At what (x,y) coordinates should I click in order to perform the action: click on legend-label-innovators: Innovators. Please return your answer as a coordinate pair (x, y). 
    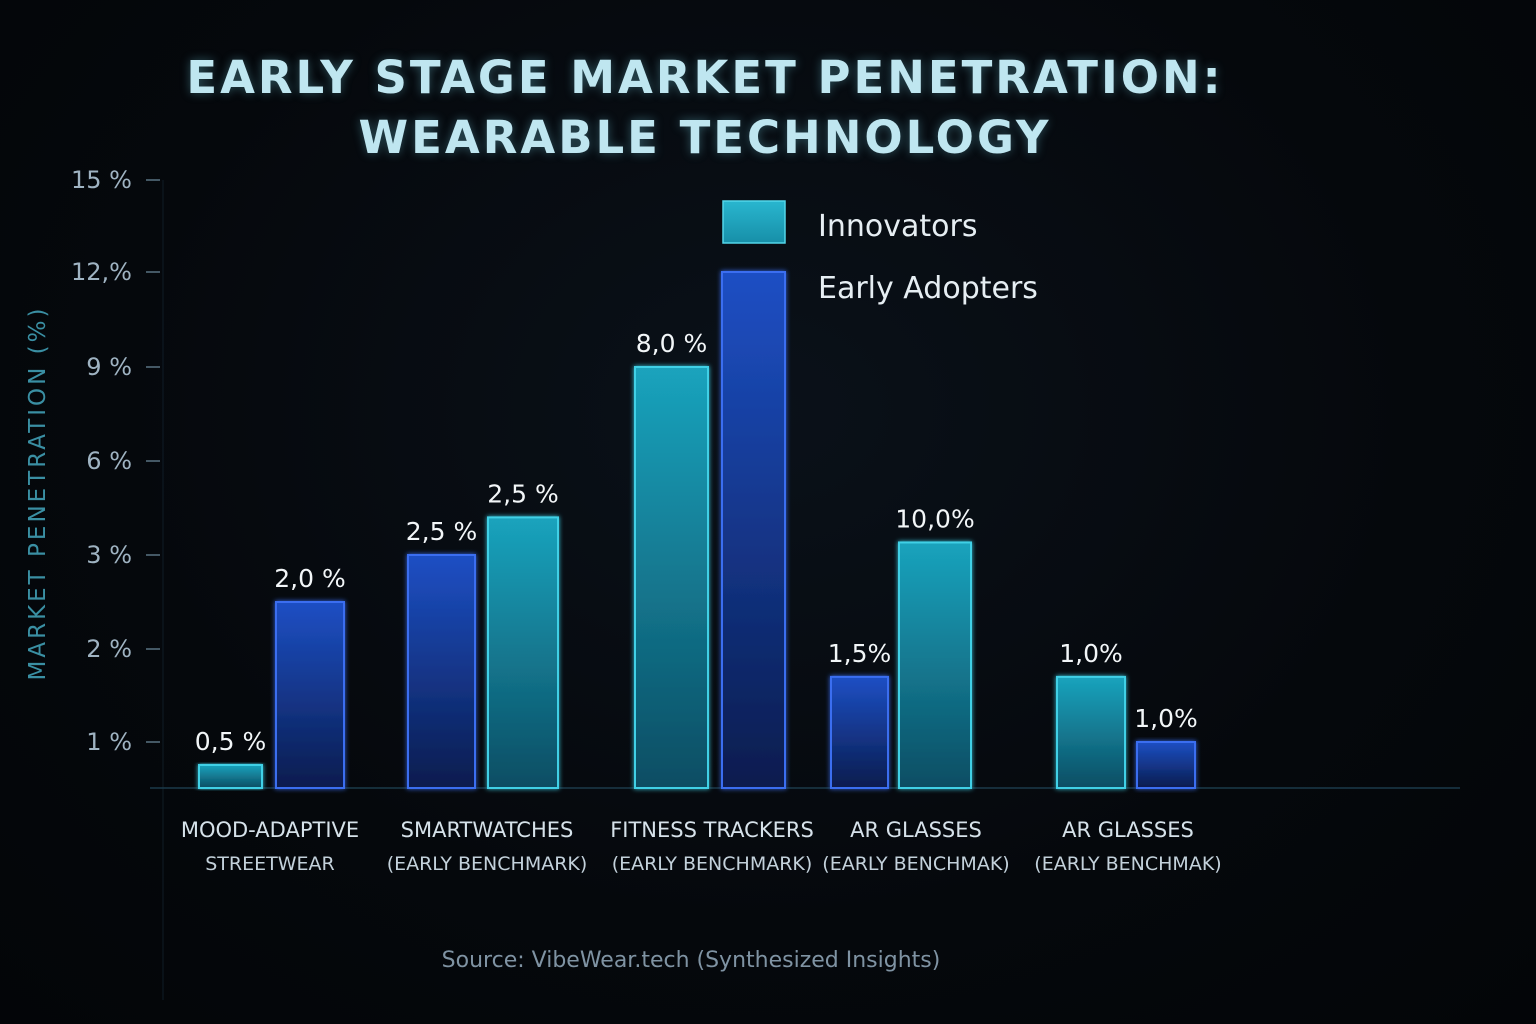
    Looking at the image, I should click on (897, 226).